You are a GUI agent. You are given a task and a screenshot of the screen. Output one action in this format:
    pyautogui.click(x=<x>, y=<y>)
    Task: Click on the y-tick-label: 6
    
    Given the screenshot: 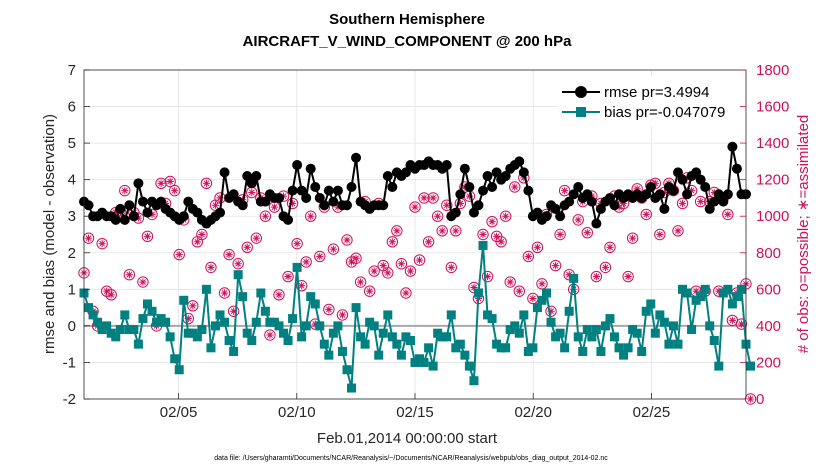 What is the action you would take?
    pyautogui.click(x=72, y=107)
    